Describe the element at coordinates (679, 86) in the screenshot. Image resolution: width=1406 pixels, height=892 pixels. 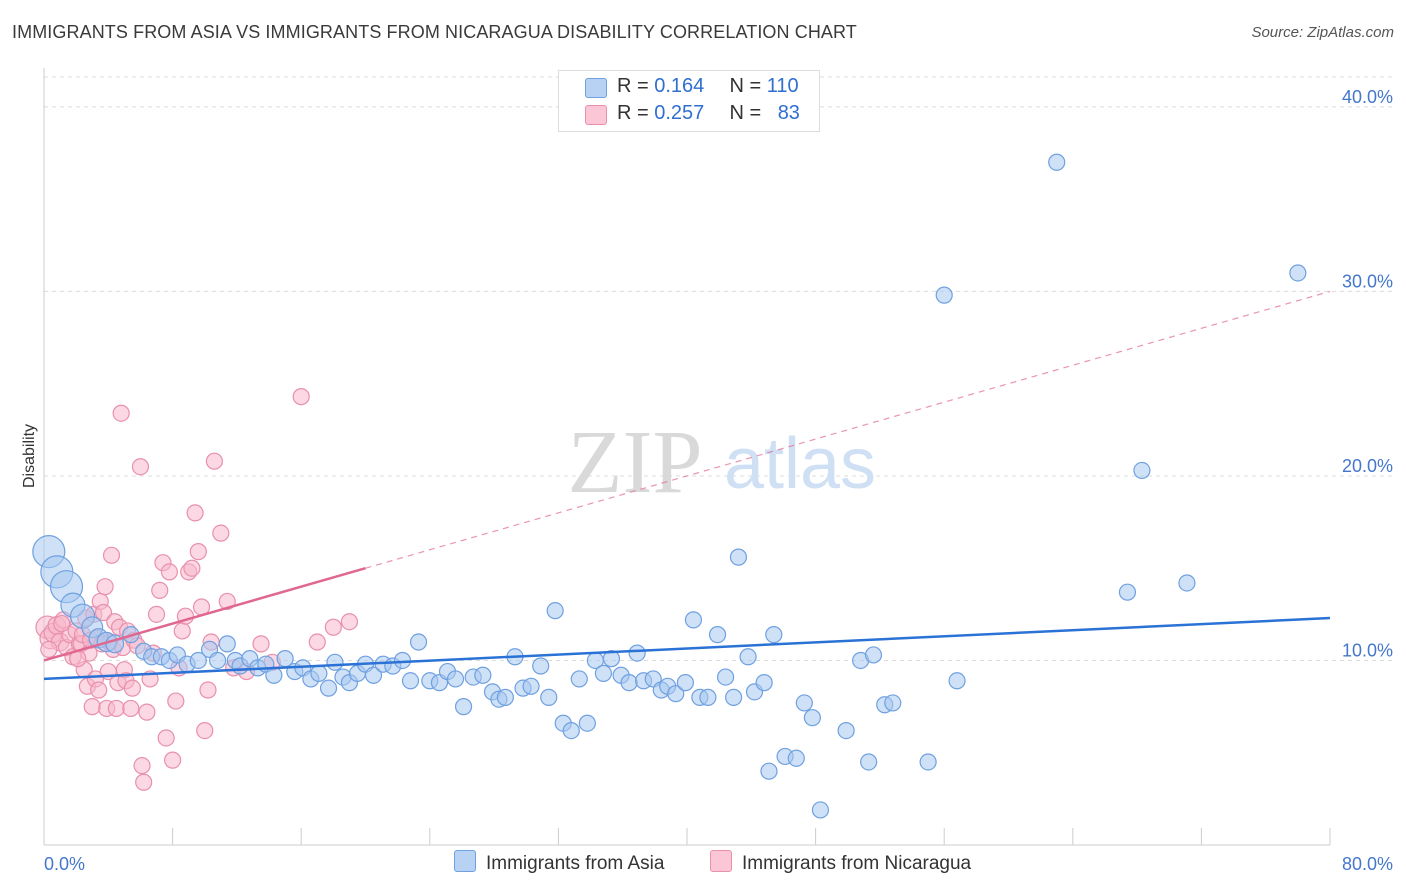
I see `legend-r-value: 0.164` at that location.